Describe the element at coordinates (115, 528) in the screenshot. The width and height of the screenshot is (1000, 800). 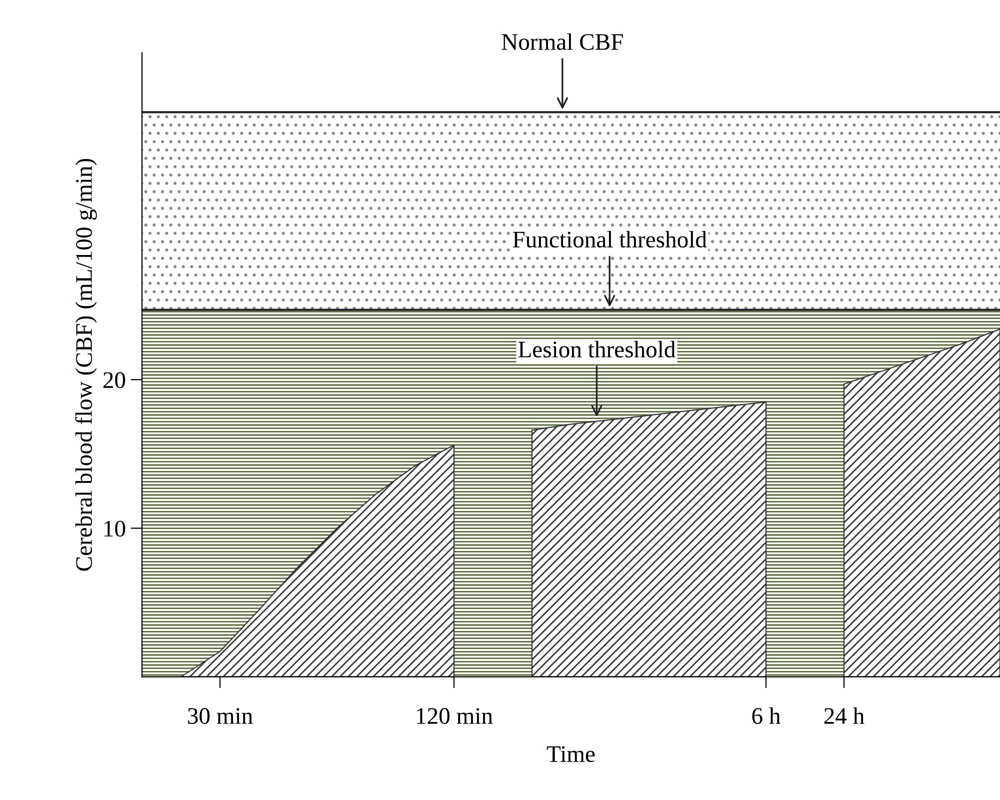
I see `y-tick-label: 10` at that location.